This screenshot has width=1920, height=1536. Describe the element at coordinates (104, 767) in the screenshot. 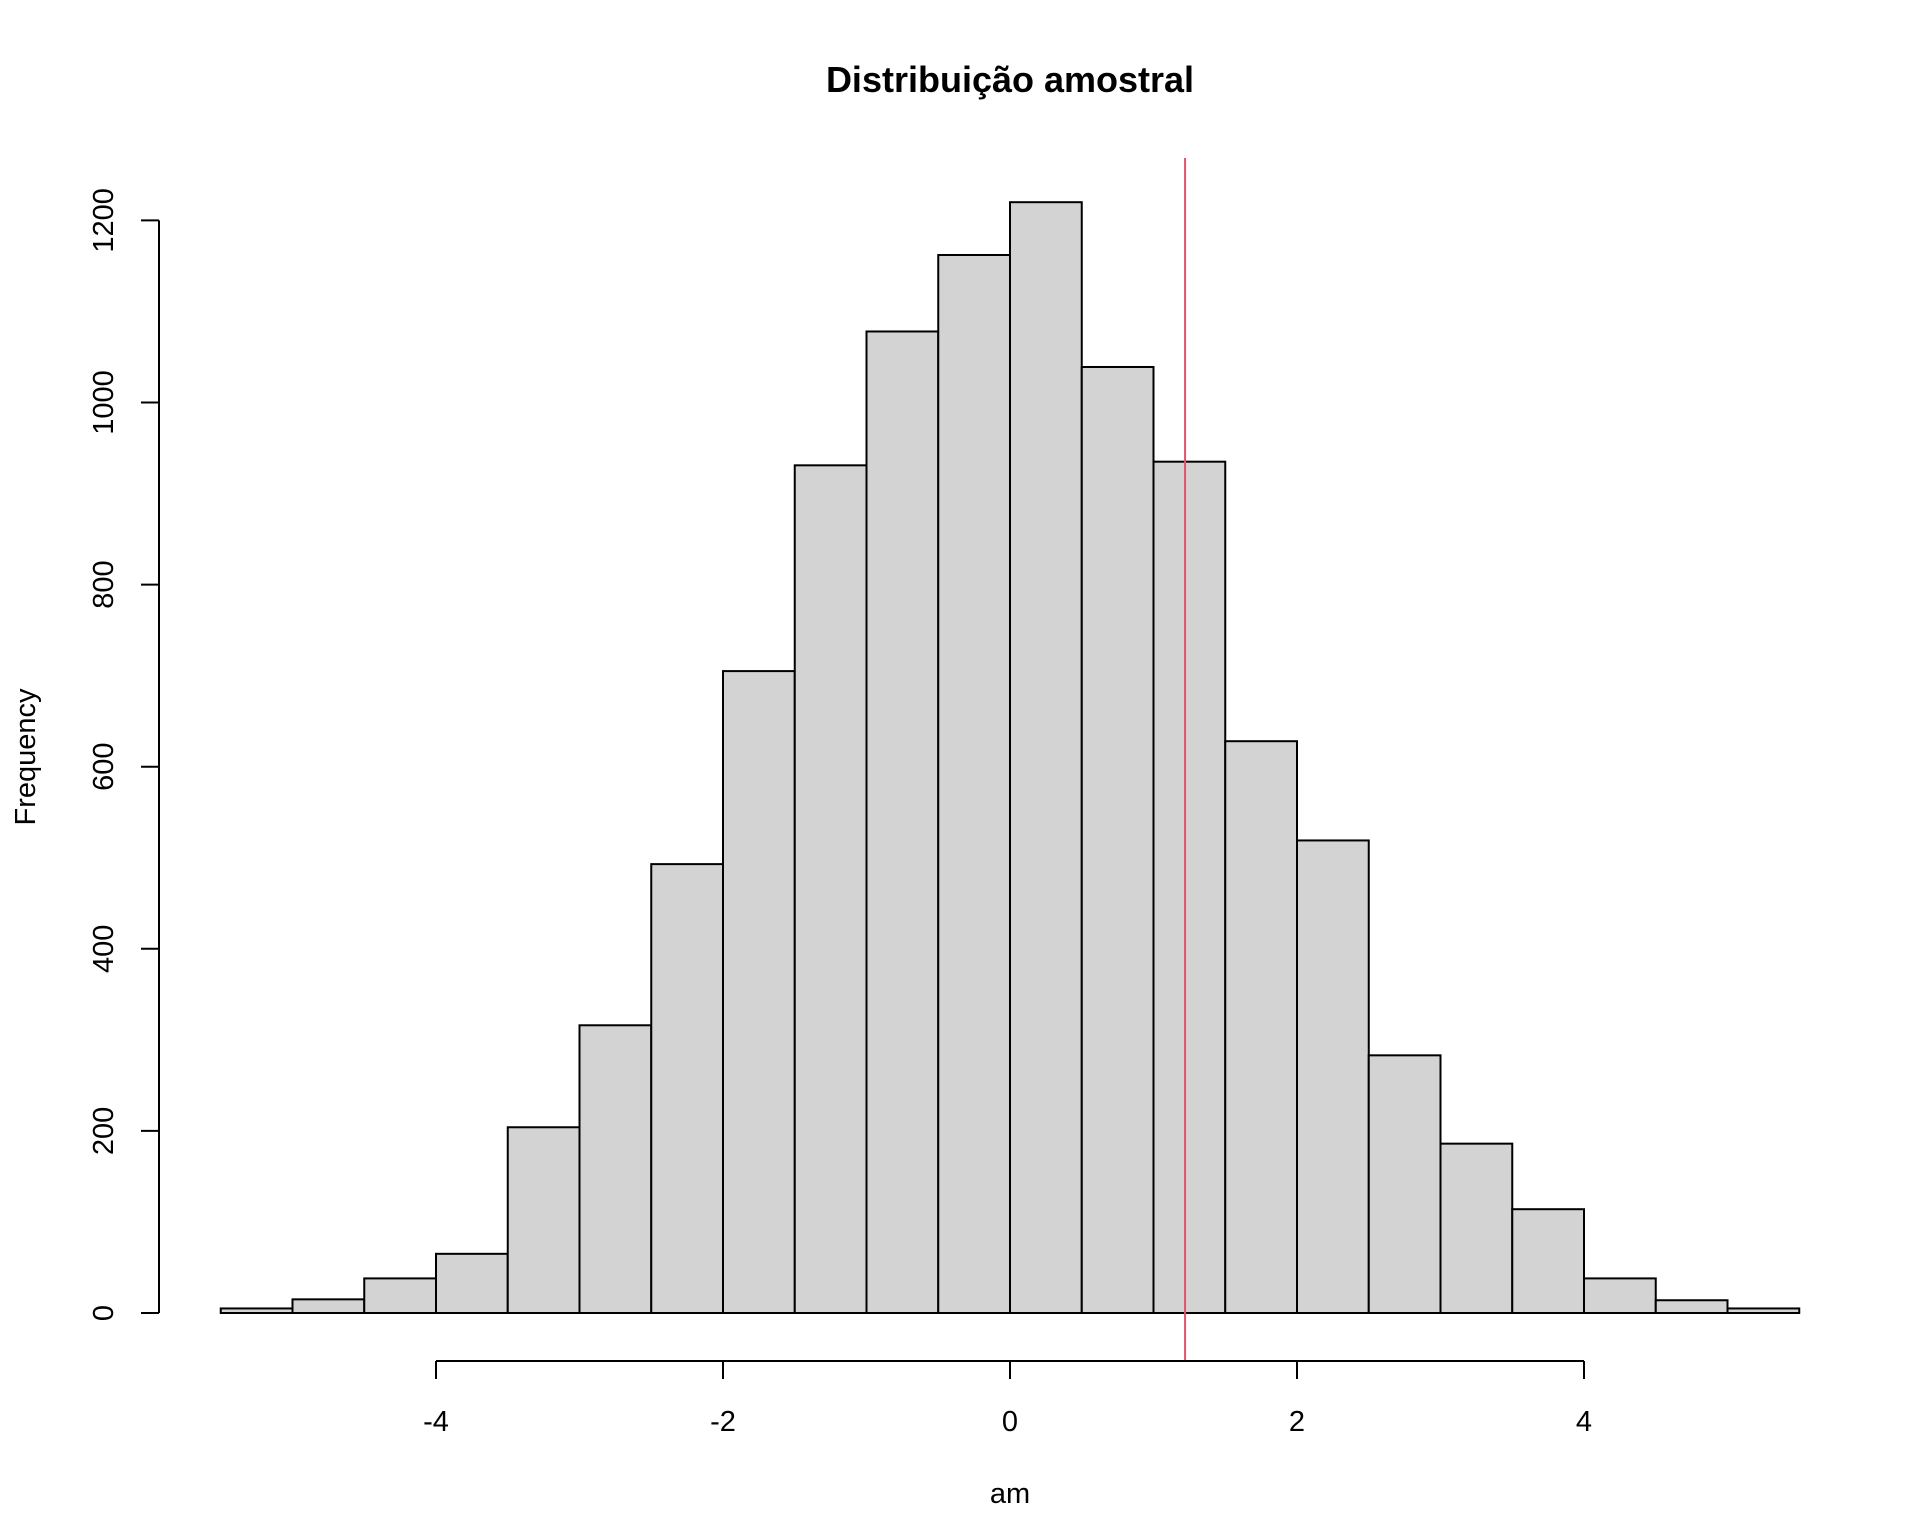

I see `y-tick-label: 600` at that location.